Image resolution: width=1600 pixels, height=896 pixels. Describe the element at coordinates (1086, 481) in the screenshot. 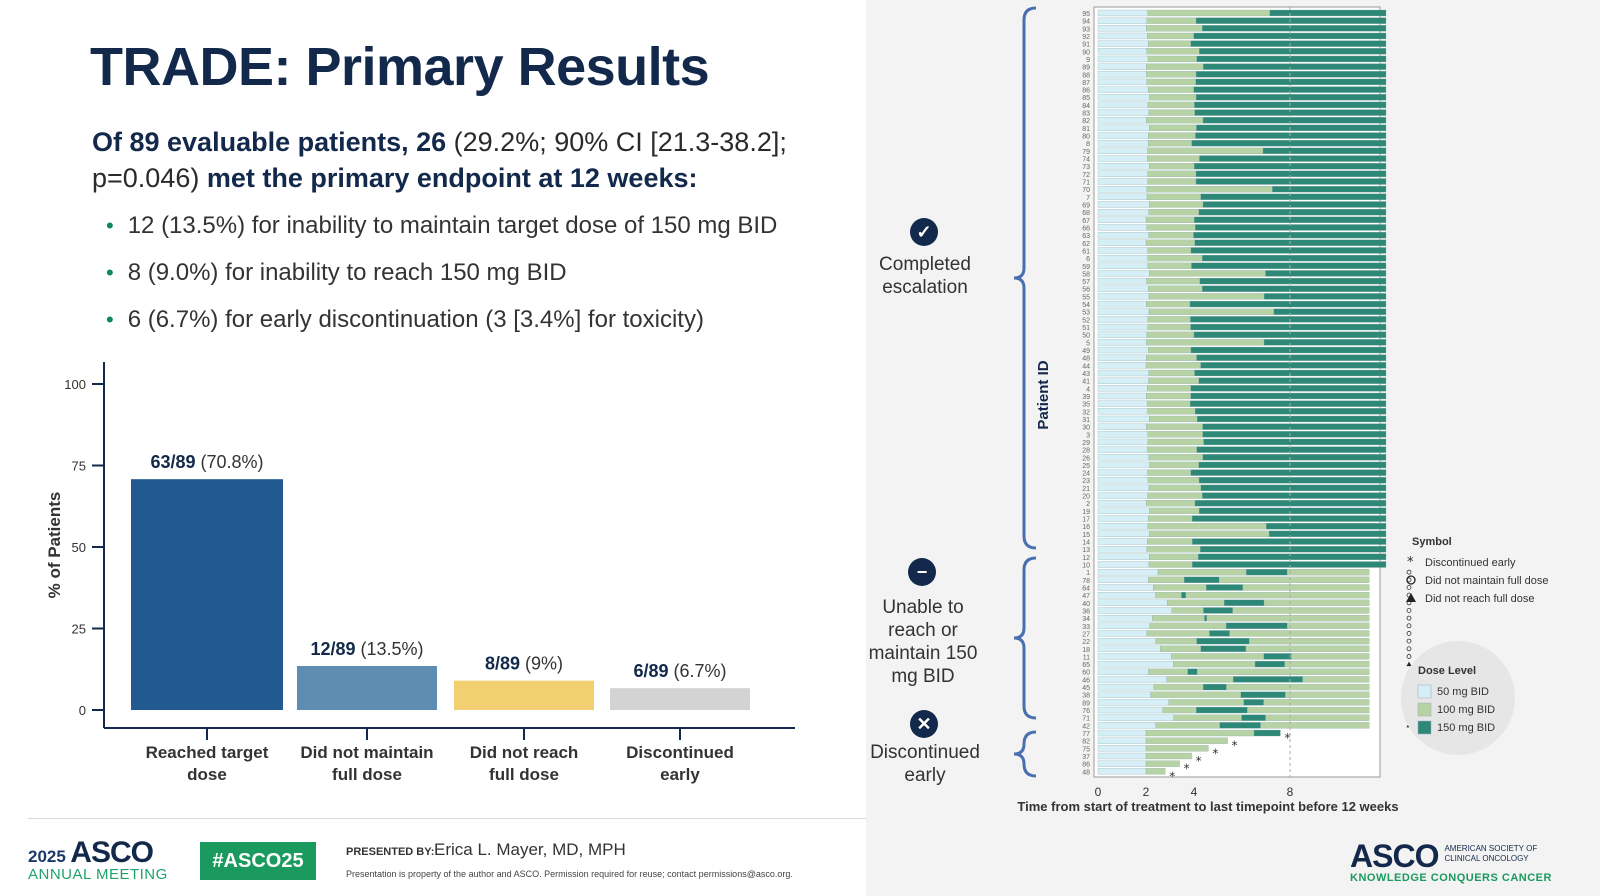

I see `patient-id-label: 23` at that location.